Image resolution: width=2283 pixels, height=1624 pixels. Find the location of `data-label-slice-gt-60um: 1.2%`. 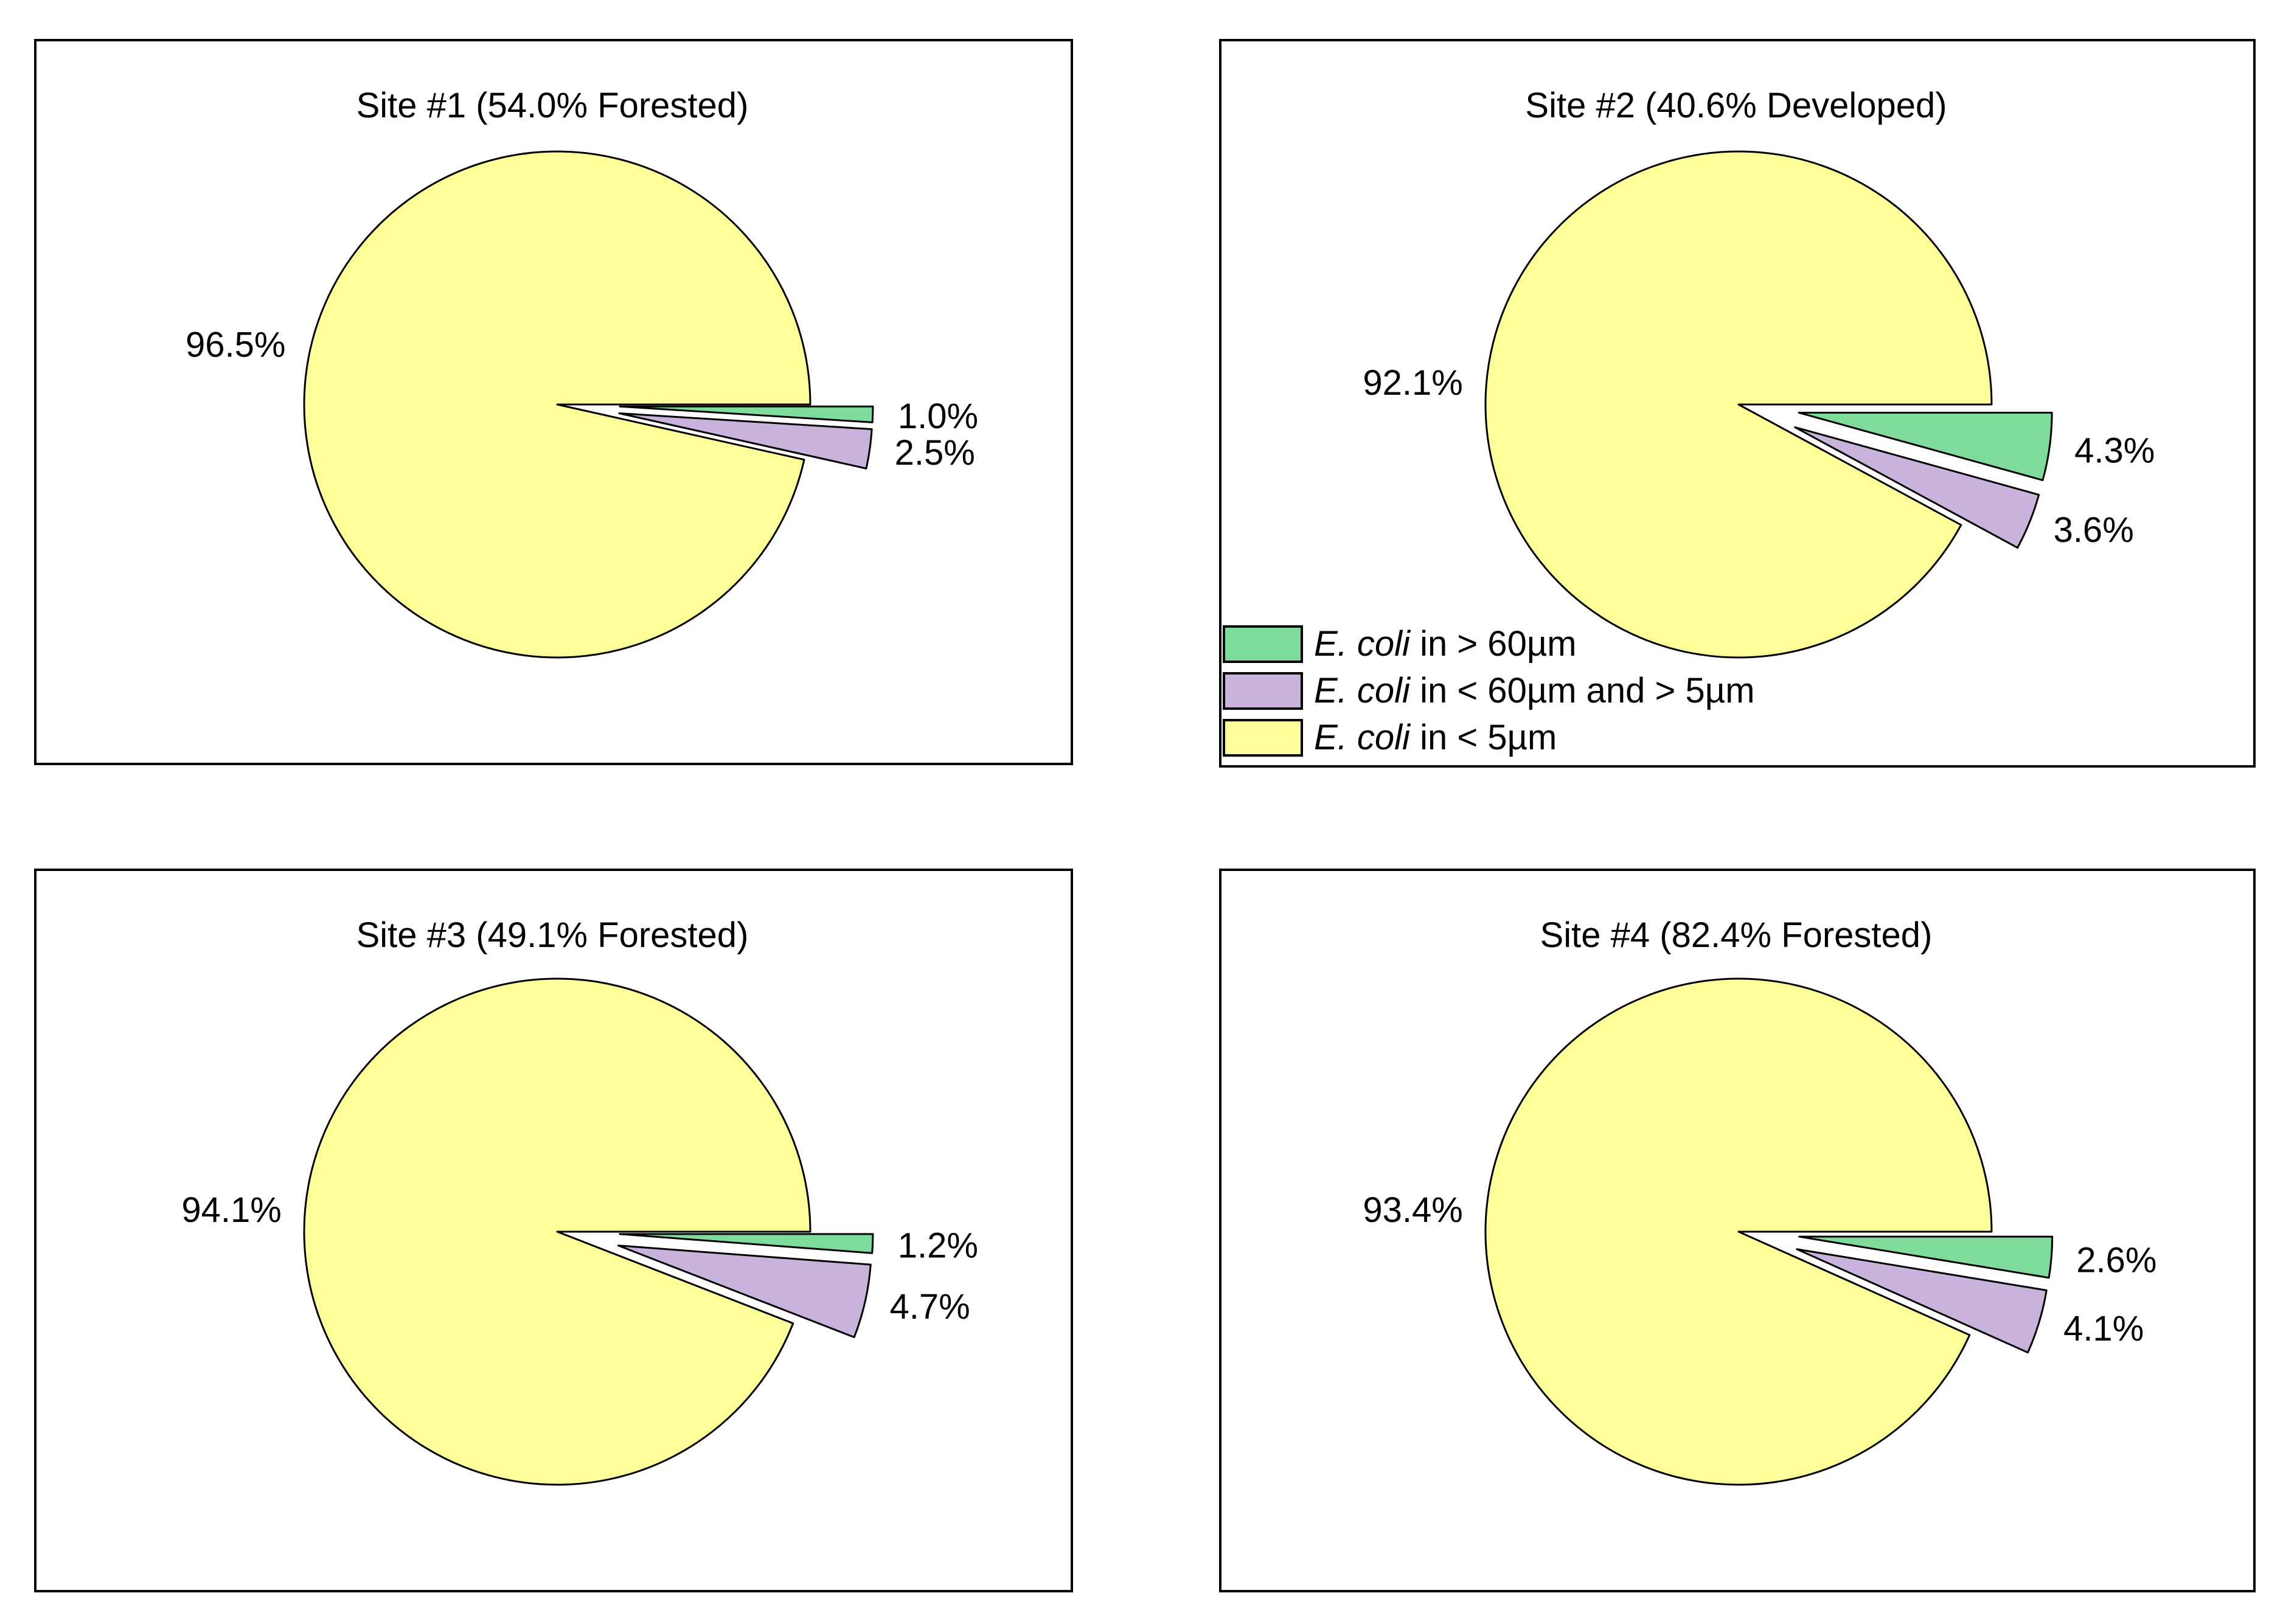

data-label-slice-gt-60um: 1.2% is located at coordinates (938, 1246).